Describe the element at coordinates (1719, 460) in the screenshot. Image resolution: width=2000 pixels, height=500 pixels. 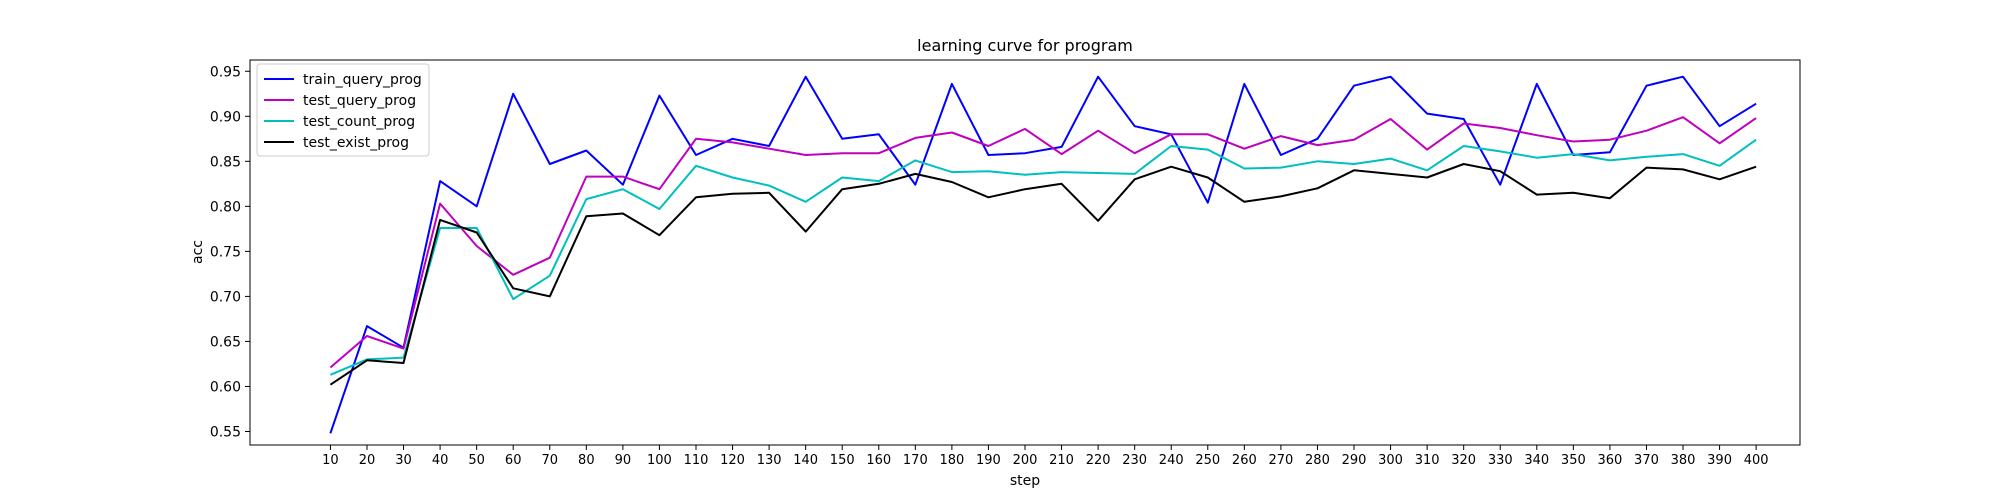
I see `x-tick-label: 390` at that location.